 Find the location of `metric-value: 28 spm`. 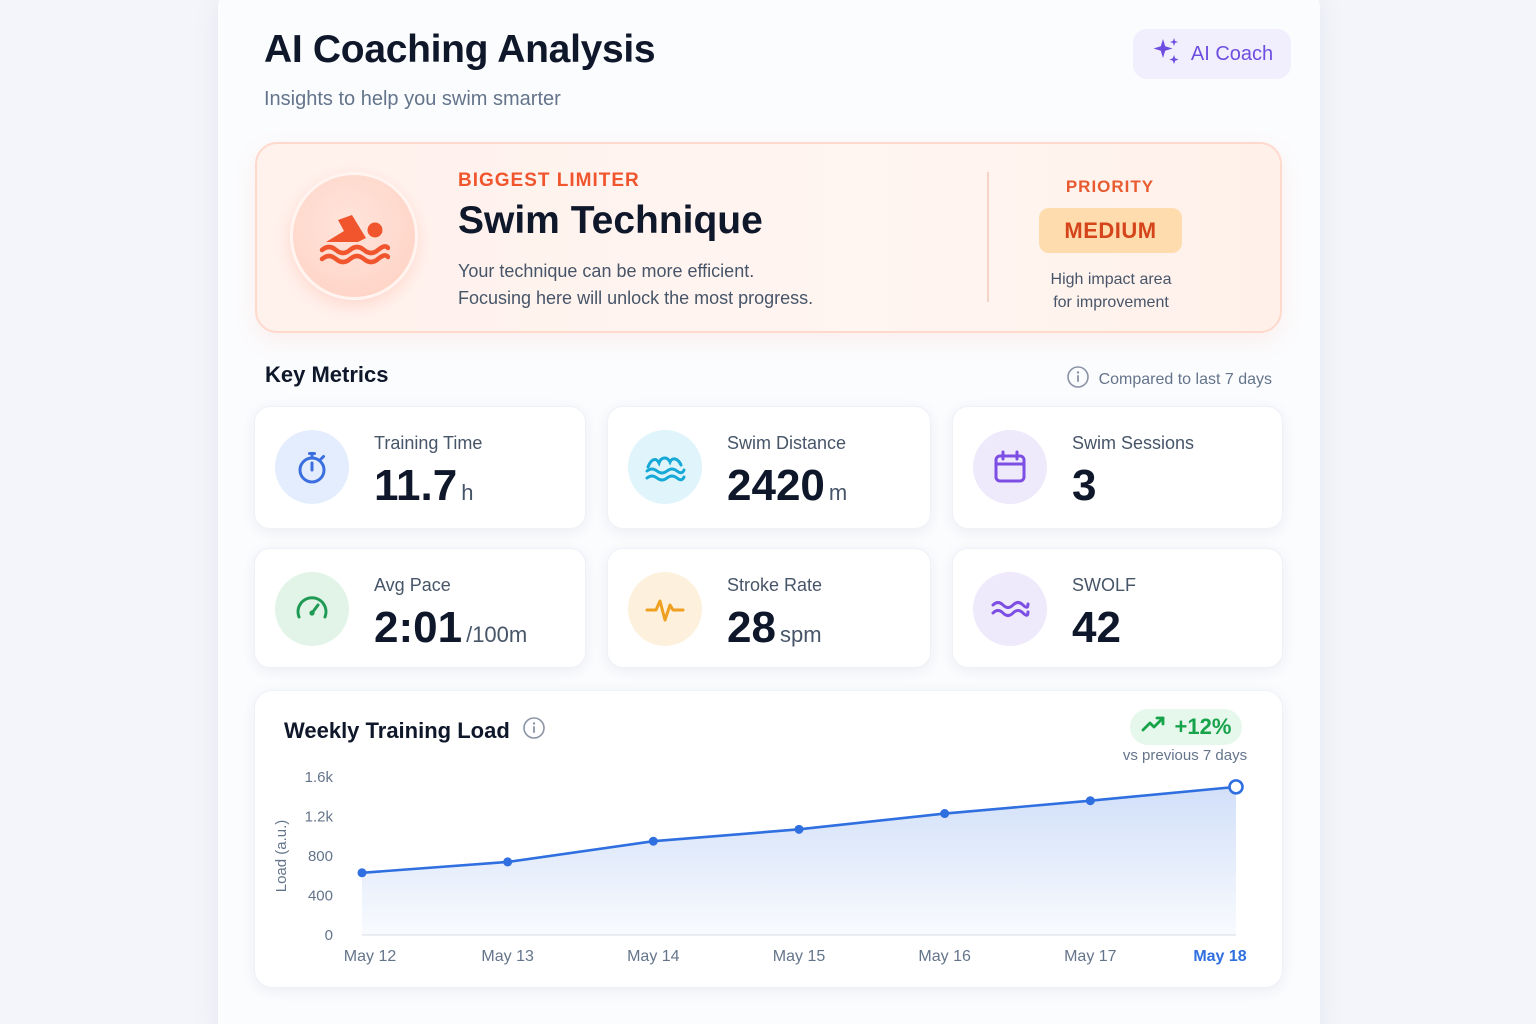

metric-value: 28 spm is located at coordinates (774, 628).